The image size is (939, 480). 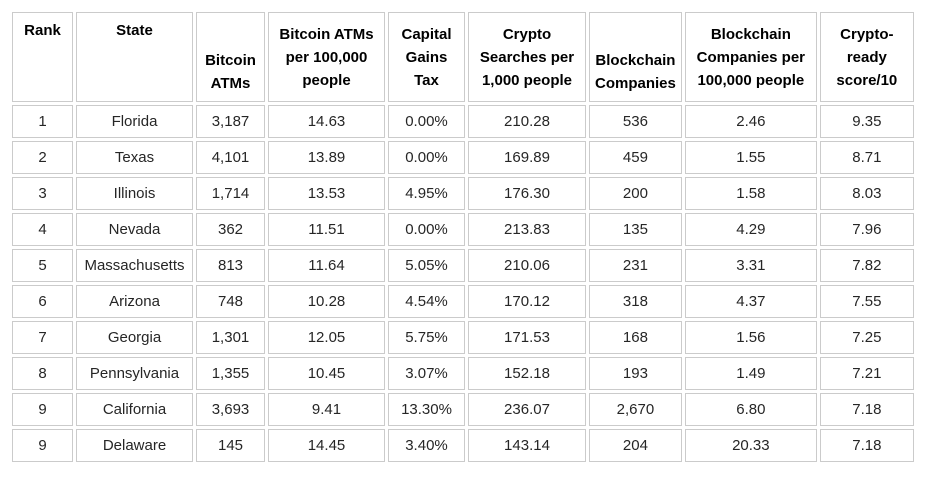 I want to click on table-row: 1 Florida 3,187 14.63 0.00% 210.28 536 2.46 9.35, so click(x=463, y=121).